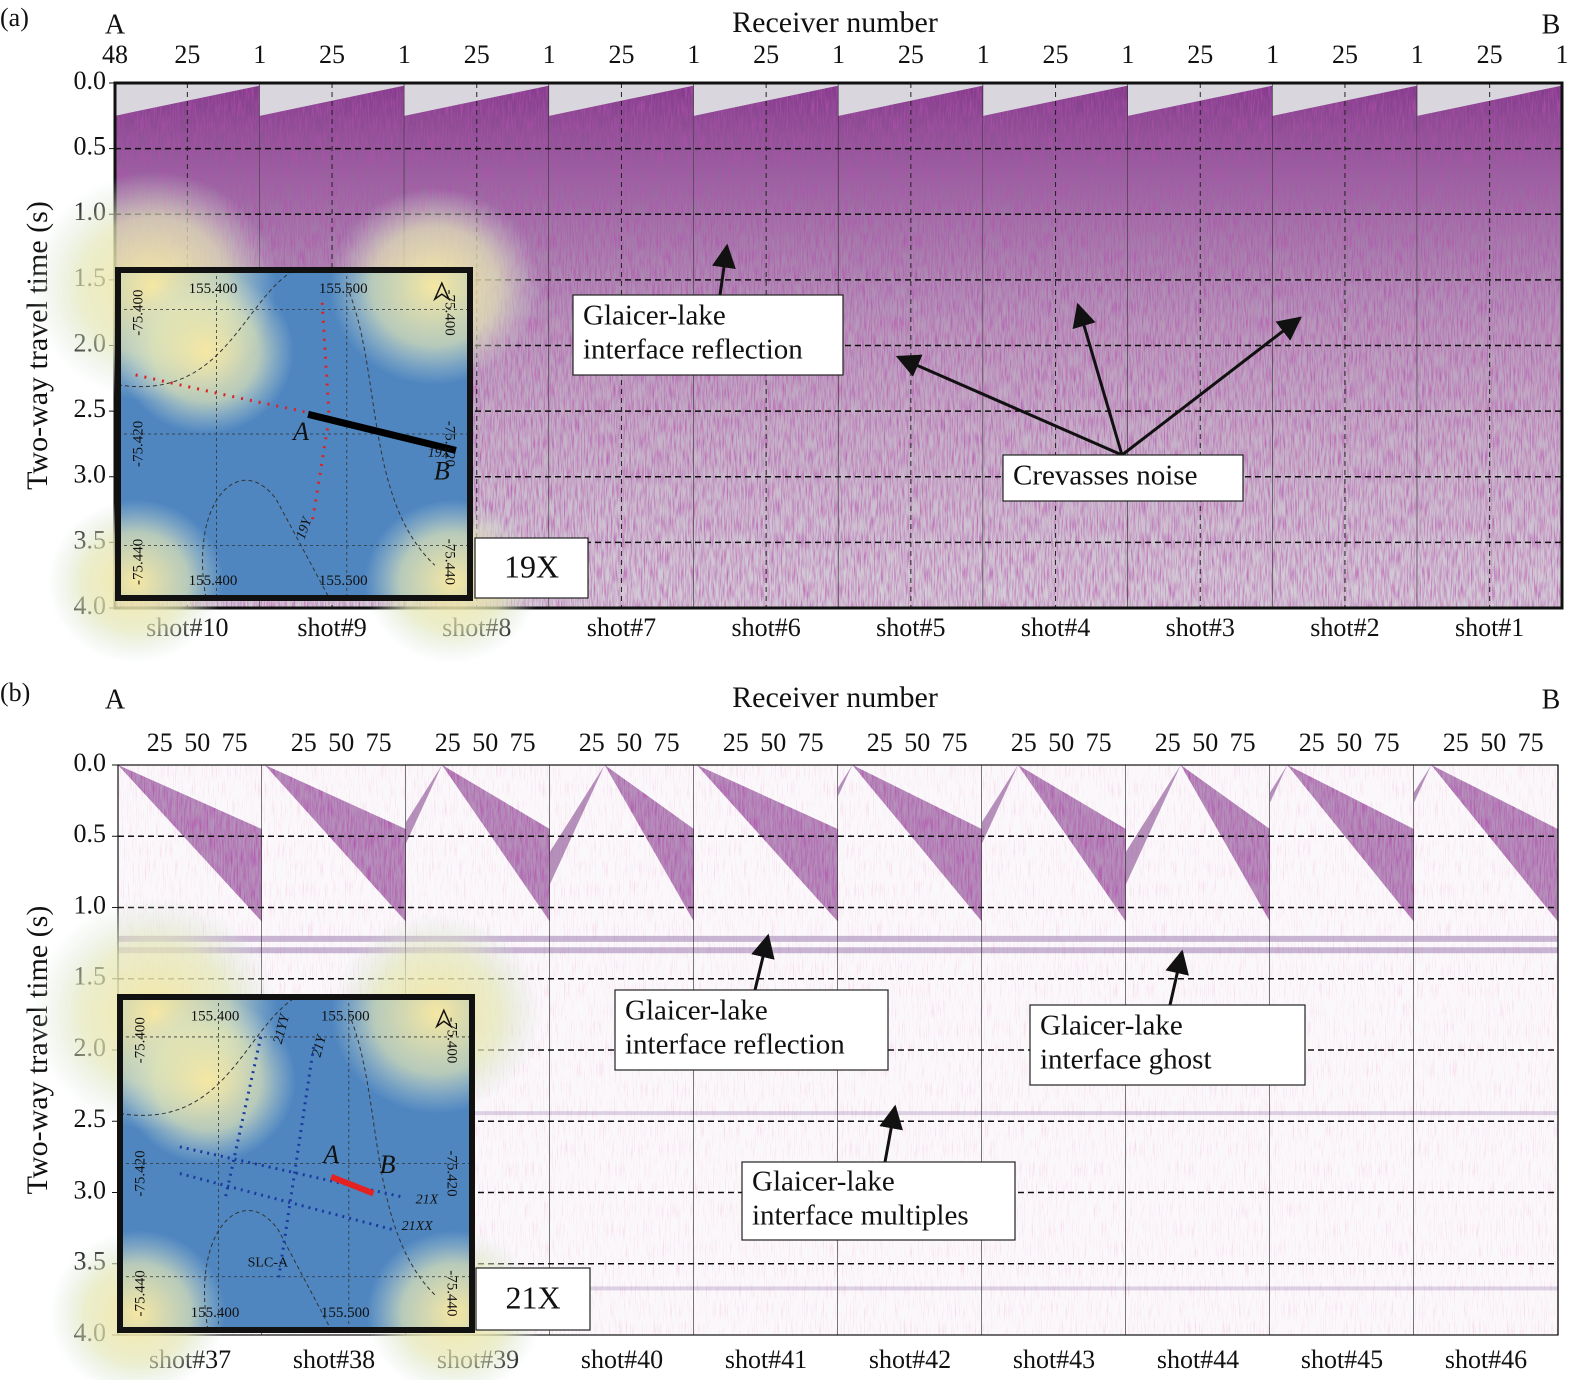  What do you see at coordinates (300, 431) in the screenshot?
I see `map-point-label: A` at bounding box center [300, 431].